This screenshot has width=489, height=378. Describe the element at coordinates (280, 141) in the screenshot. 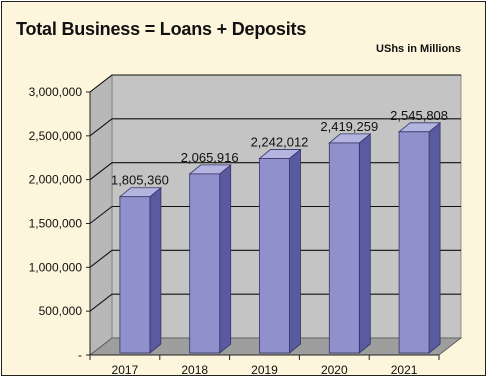

I see `data-label: 2,242,012` at that location.